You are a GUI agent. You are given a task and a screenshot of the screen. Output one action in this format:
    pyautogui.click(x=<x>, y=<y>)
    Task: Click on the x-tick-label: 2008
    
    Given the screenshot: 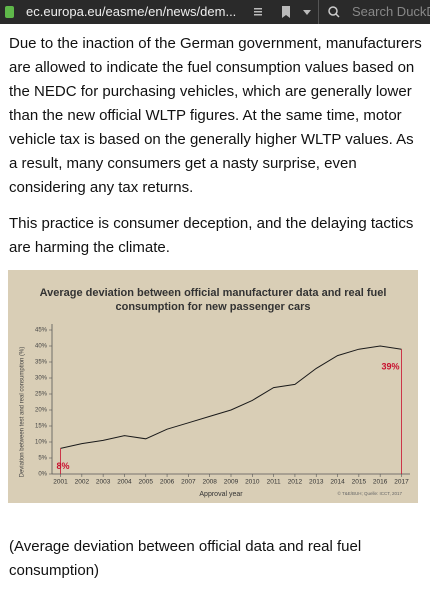 What is the action you would take?
    pyautogui.click(x=209, y=482)
    